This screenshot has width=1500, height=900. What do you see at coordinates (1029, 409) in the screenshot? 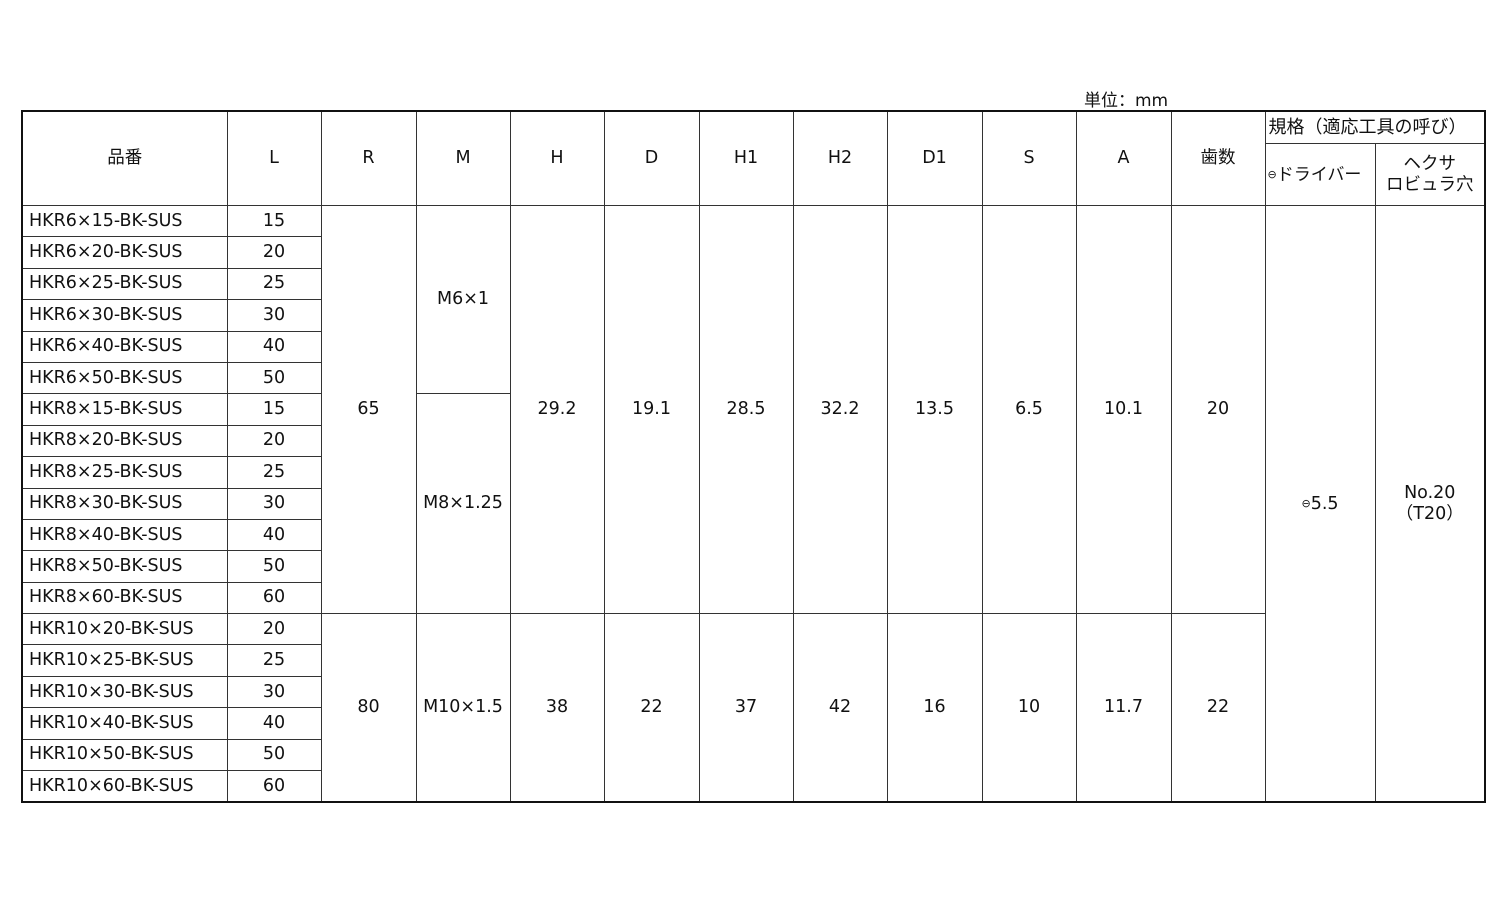
I see `s-cell: 6.5` at bounding box center [1029, 409].